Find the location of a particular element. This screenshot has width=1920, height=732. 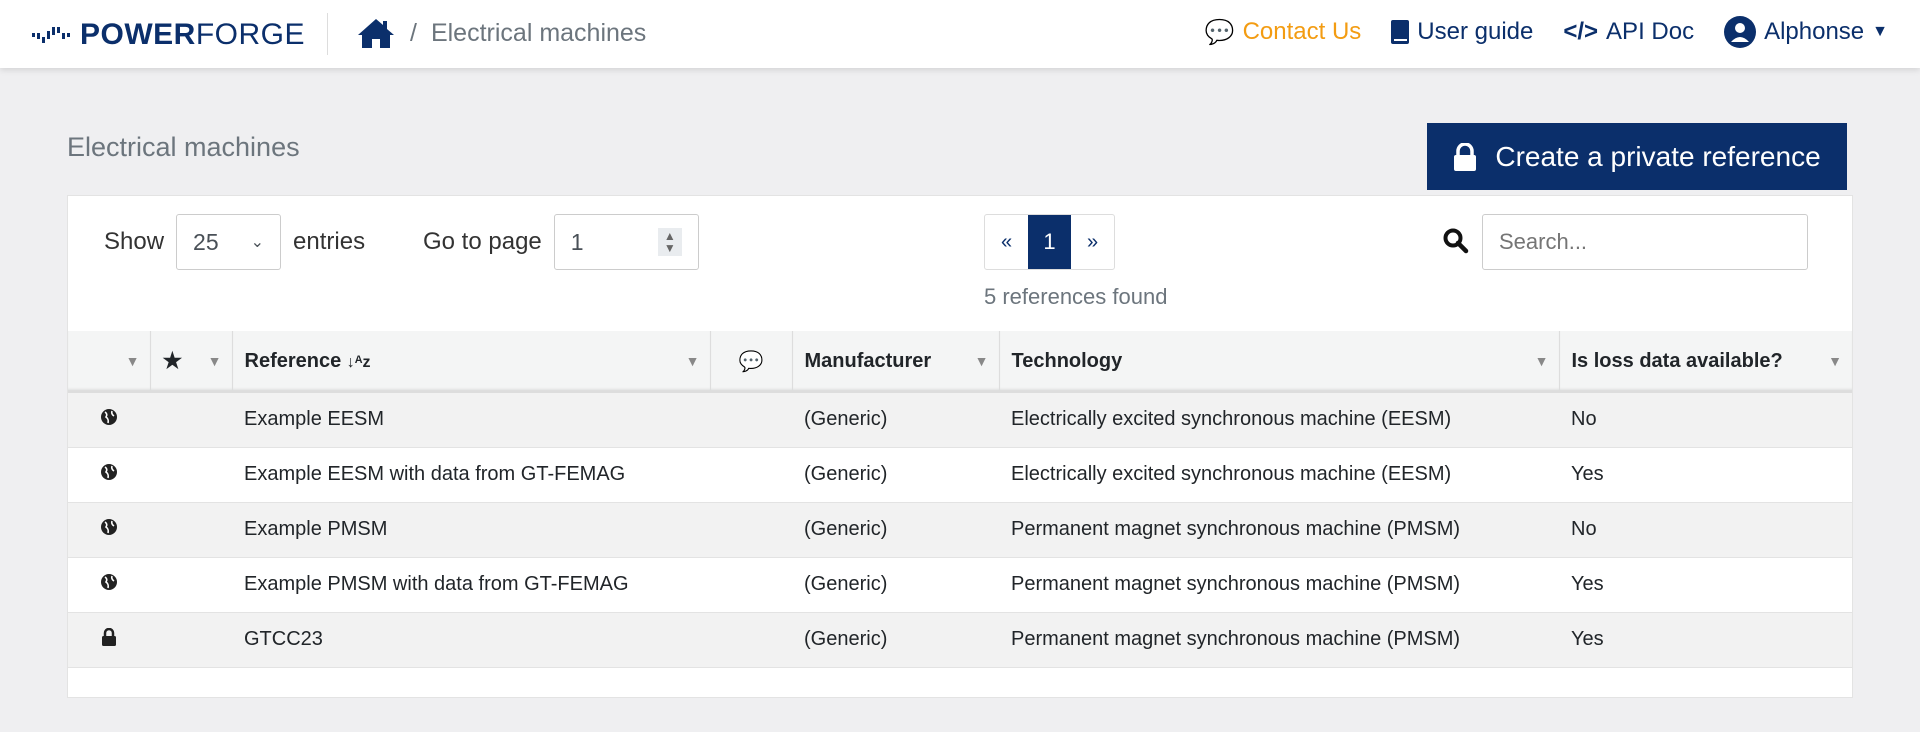

header-visibility: ▼ is located at coordinates (109, 362).